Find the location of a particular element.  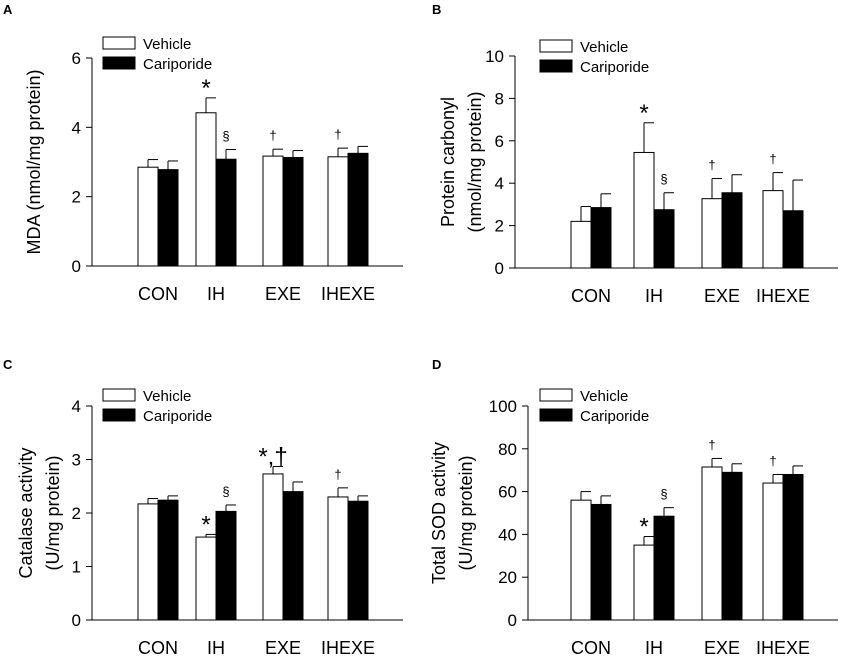

panel-letter: A is located at coordinates (8, 9).